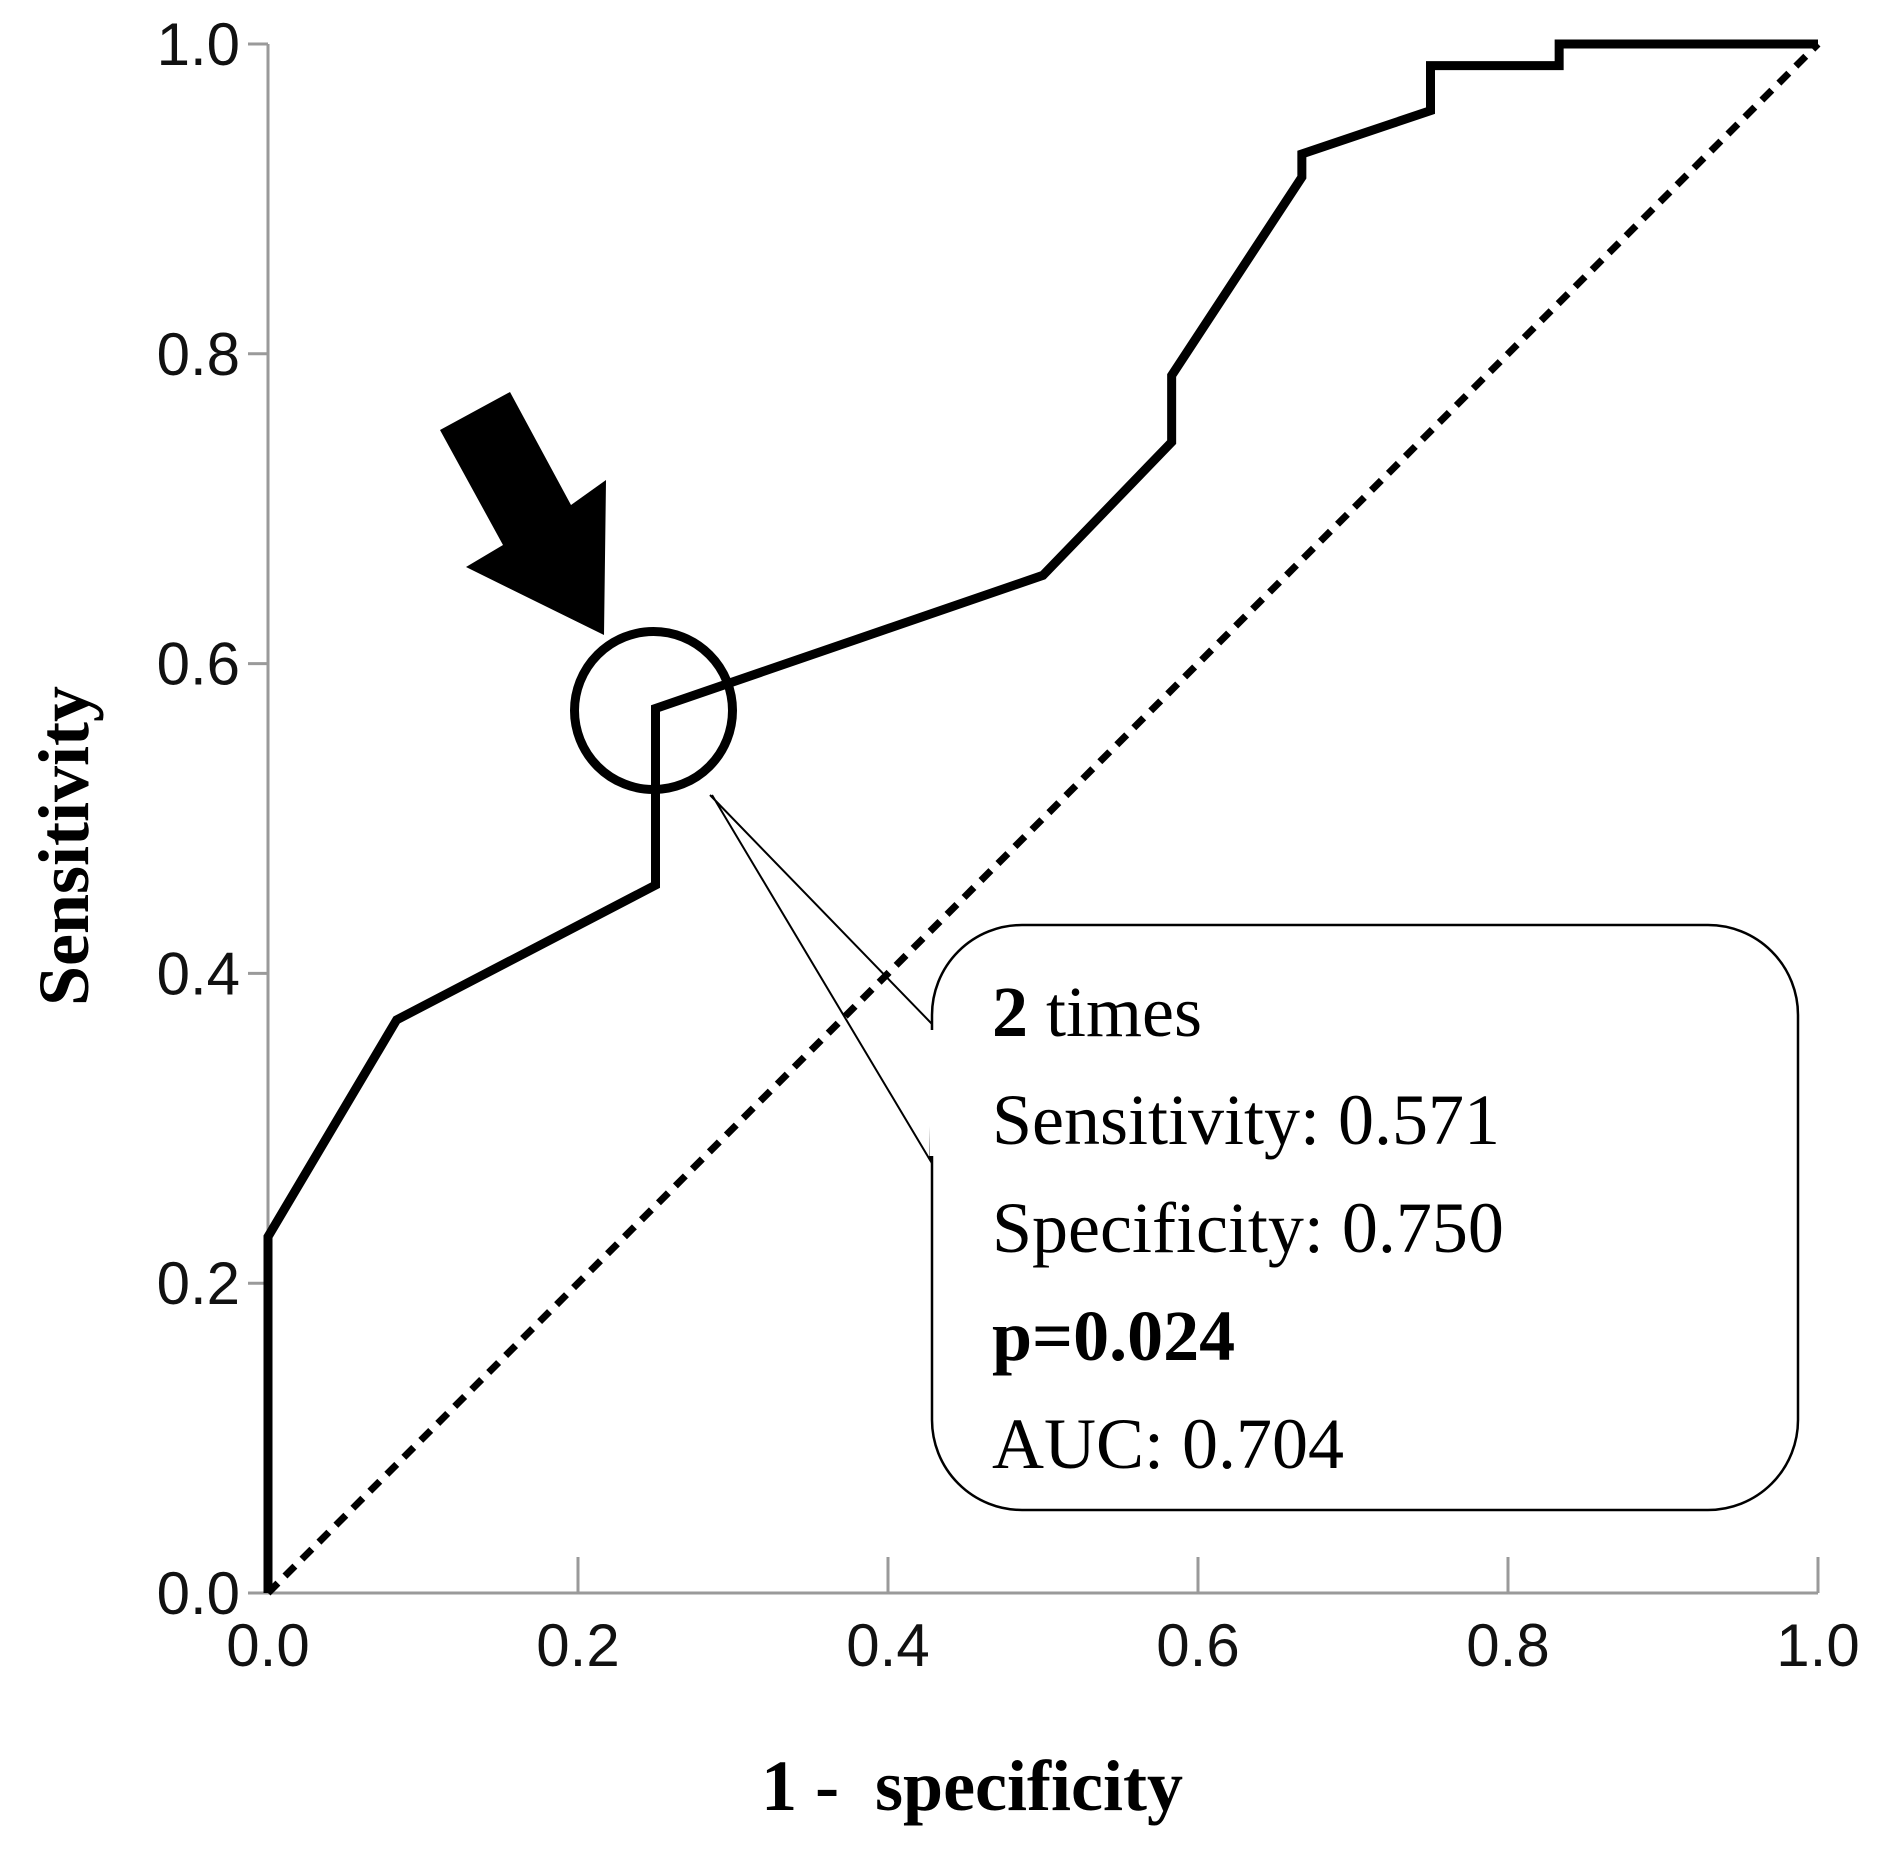 Image resolution: width=1878 pixels, height=1857 pixels. I want to click on x-tick-label: 1.0, so click(1817, 1645).